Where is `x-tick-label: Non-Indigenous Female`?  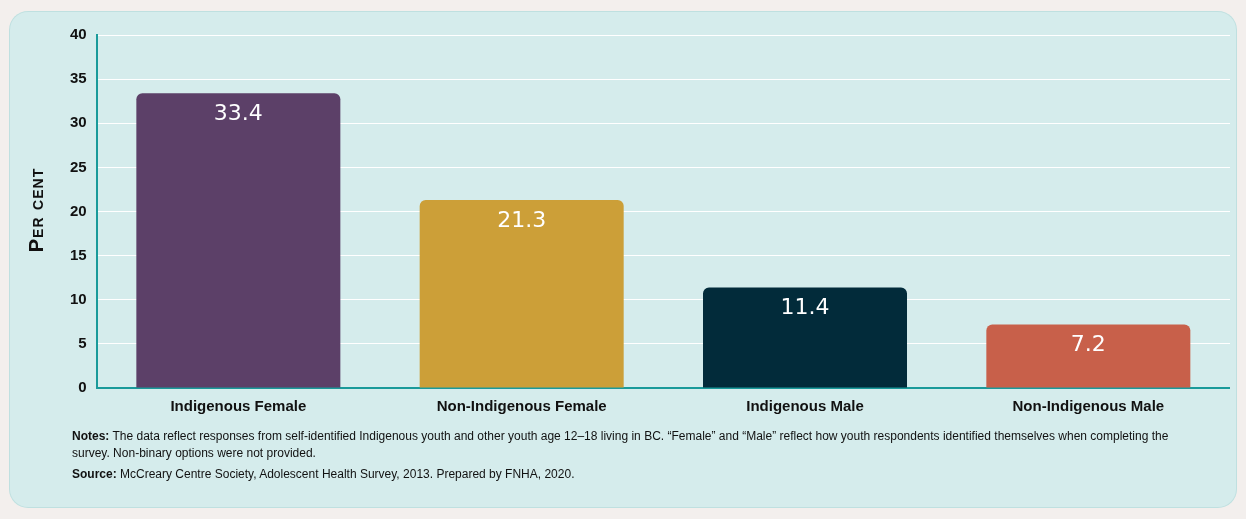 x-tick-label: Non-Indigenous Female is located at coordinates (521, 406).